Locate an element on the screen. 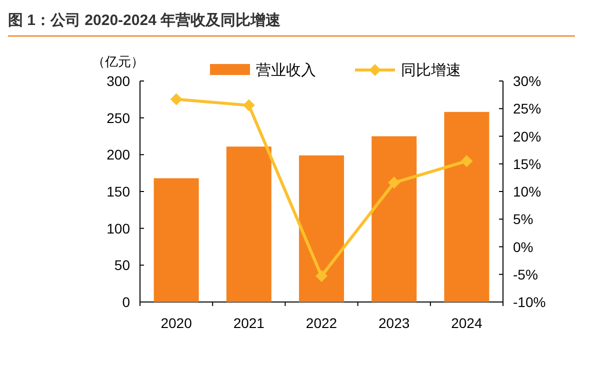 This screenshot has width=612, height=384. y2-tick-label: 10% is located at coordinates (527, 192).